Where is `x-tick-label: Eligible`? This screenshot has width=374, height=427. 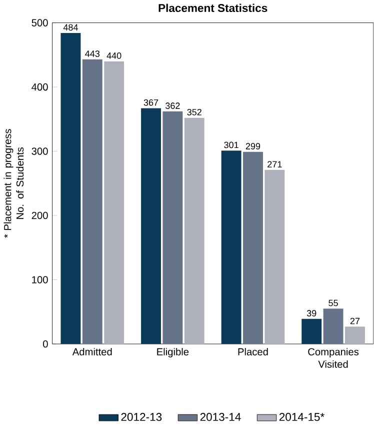 x-tick-label: Eligible is located at coordinates (173, 353).